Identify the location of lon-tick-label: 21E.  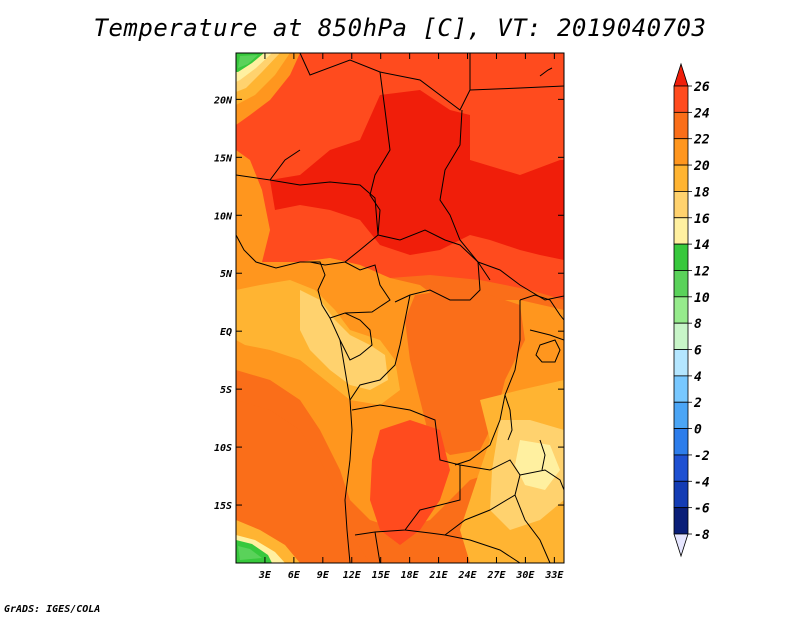
(439, 575).